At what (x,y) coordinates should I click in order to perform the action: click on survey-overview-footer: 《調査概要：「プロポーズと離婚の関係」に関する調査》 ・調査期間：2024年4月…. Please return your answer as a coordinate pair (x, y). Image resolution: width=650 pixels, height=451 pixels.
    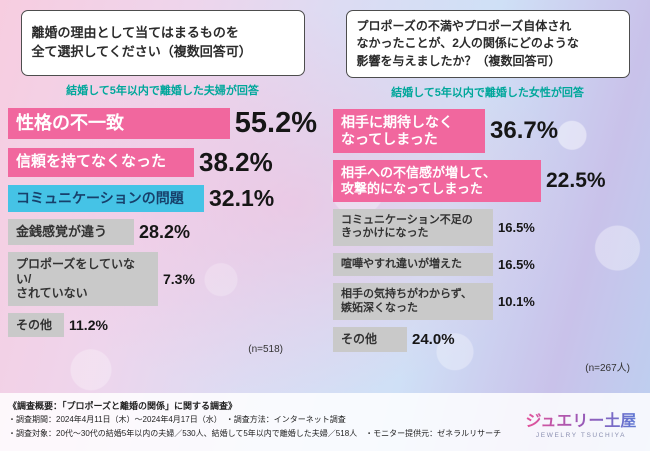
    Looking at the image, I should click on (325, 422).